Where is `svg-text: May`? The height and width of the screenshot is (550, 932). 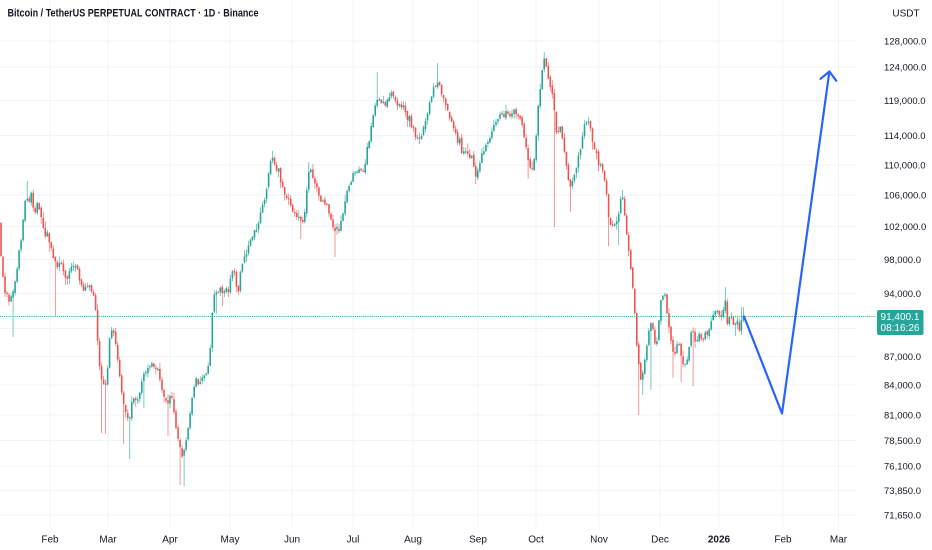 svg-text: May is located at coordinates (230, 540).